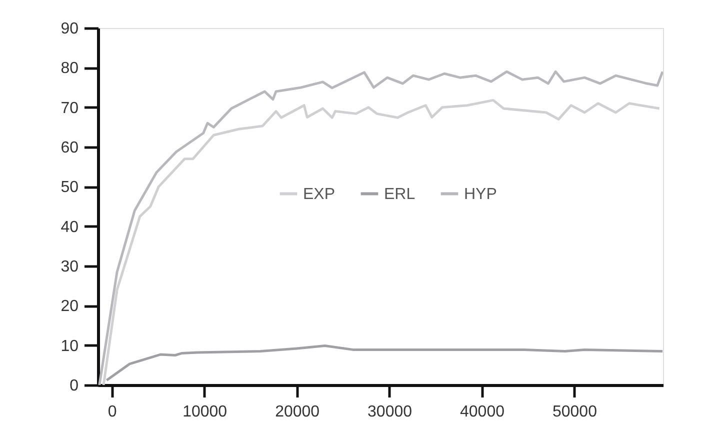 Image resolution: width=723 pixels, height=444 pixels. I want to click on y-tick-label: 40, so click(69, 227).